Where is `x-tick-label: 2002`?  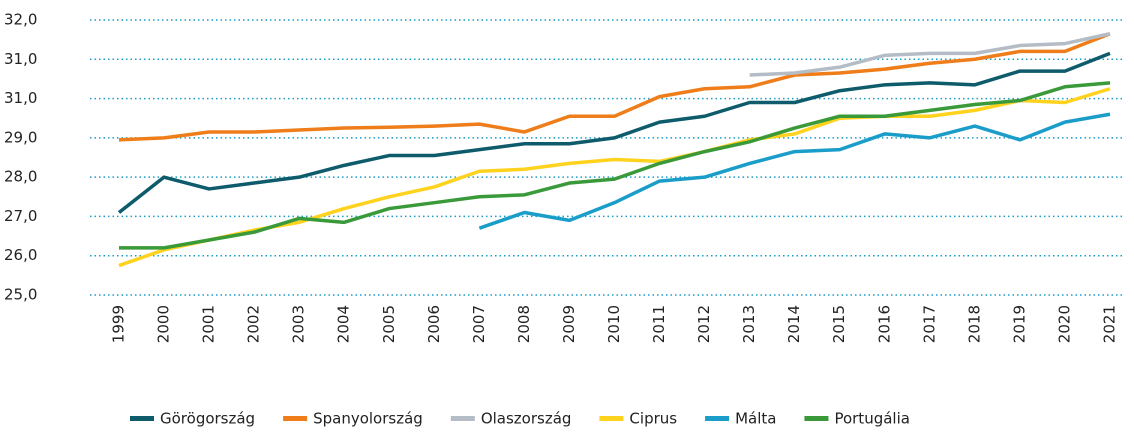 x-tick-label: 2002 is located at coordinates (254, 324).